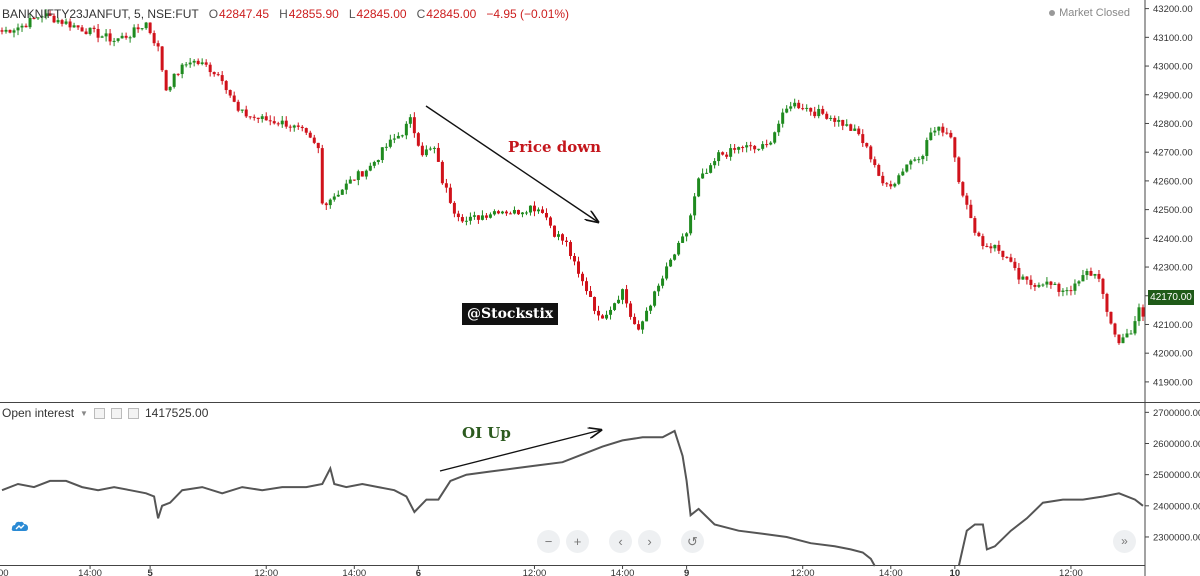 This screenshot has height=576, width=1200. Describe the element at coordinates (1173, 239) in the screenshot. I see `price-tick-label: 42400.00` at that location.